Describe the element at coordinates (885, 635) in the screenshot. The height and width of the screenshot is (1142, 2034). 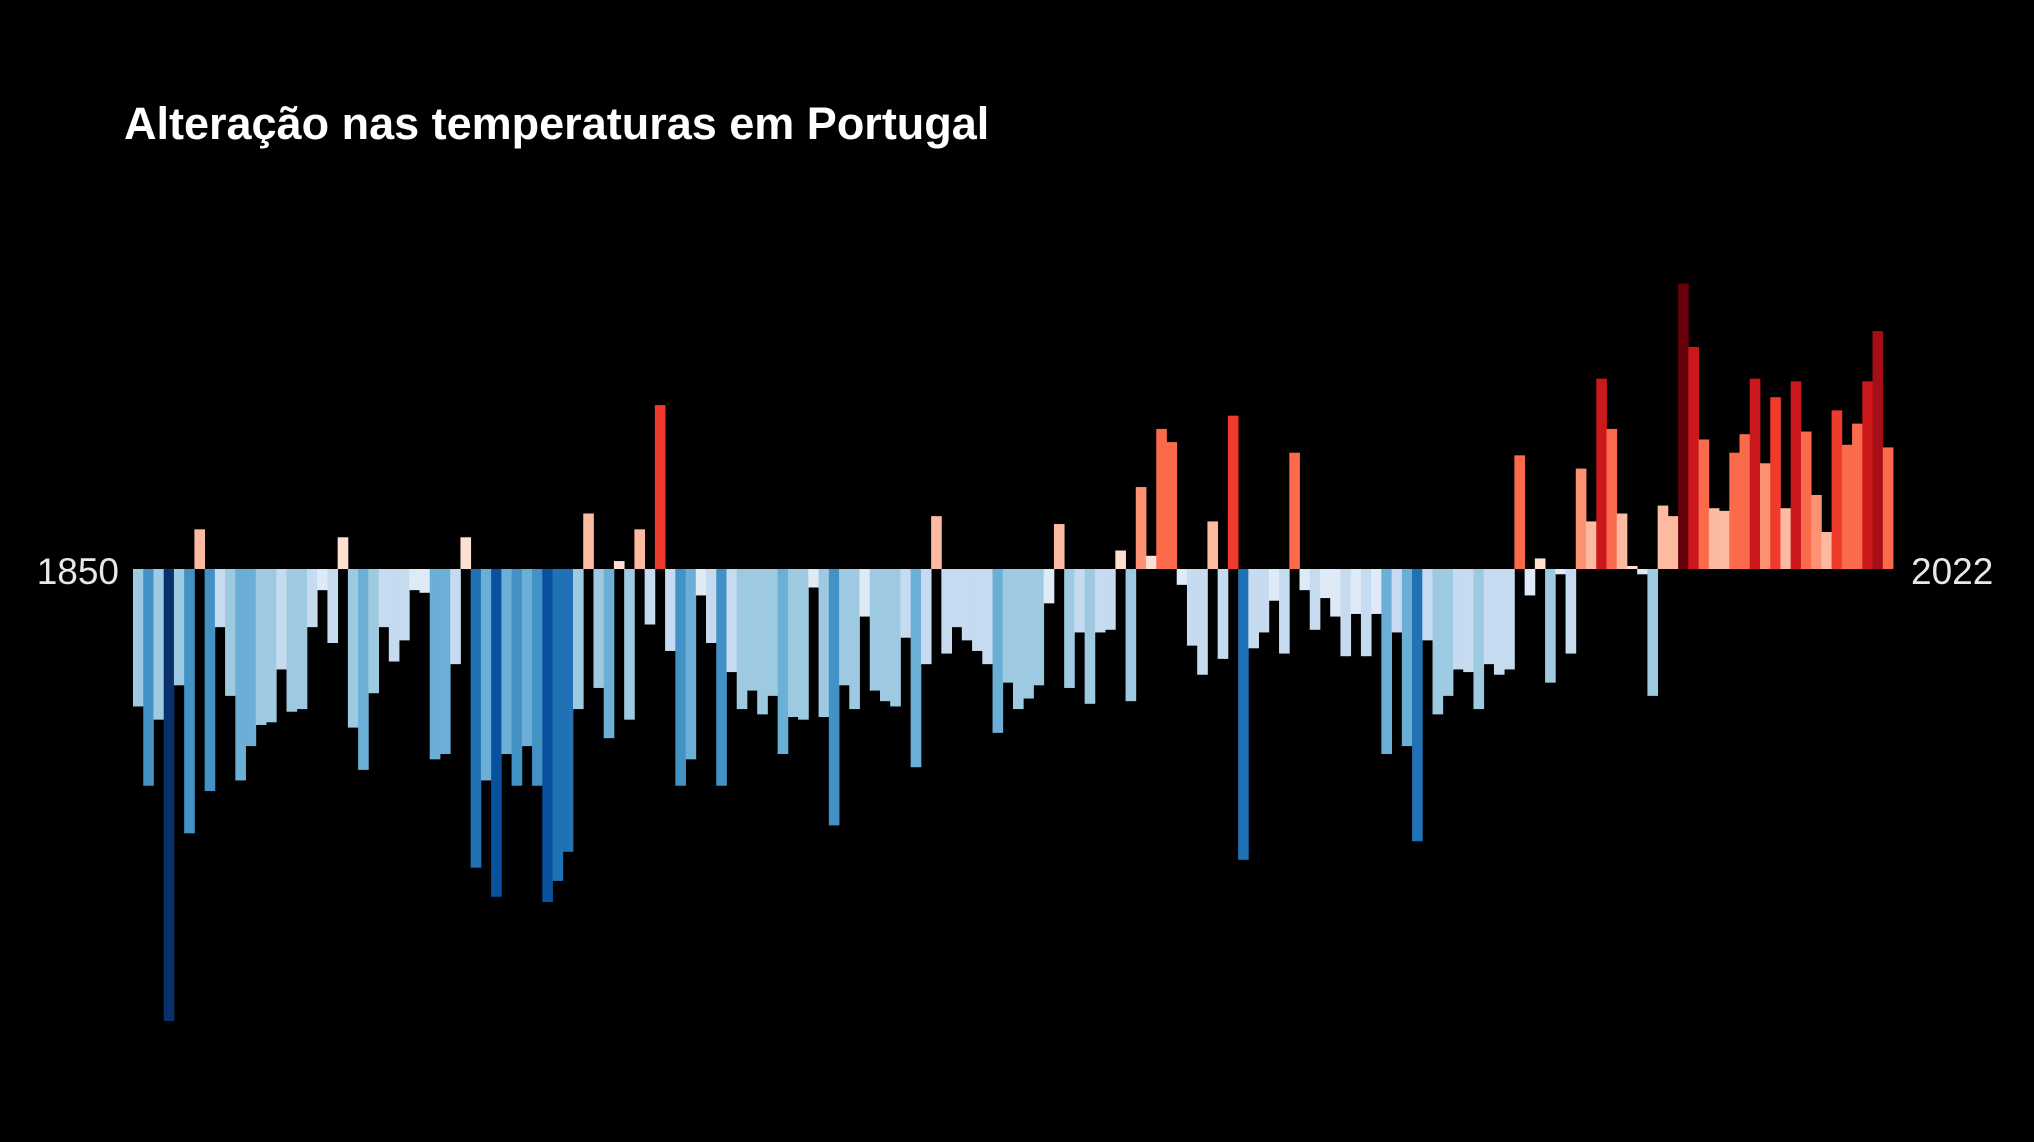
I see `bar-1923` at that location.